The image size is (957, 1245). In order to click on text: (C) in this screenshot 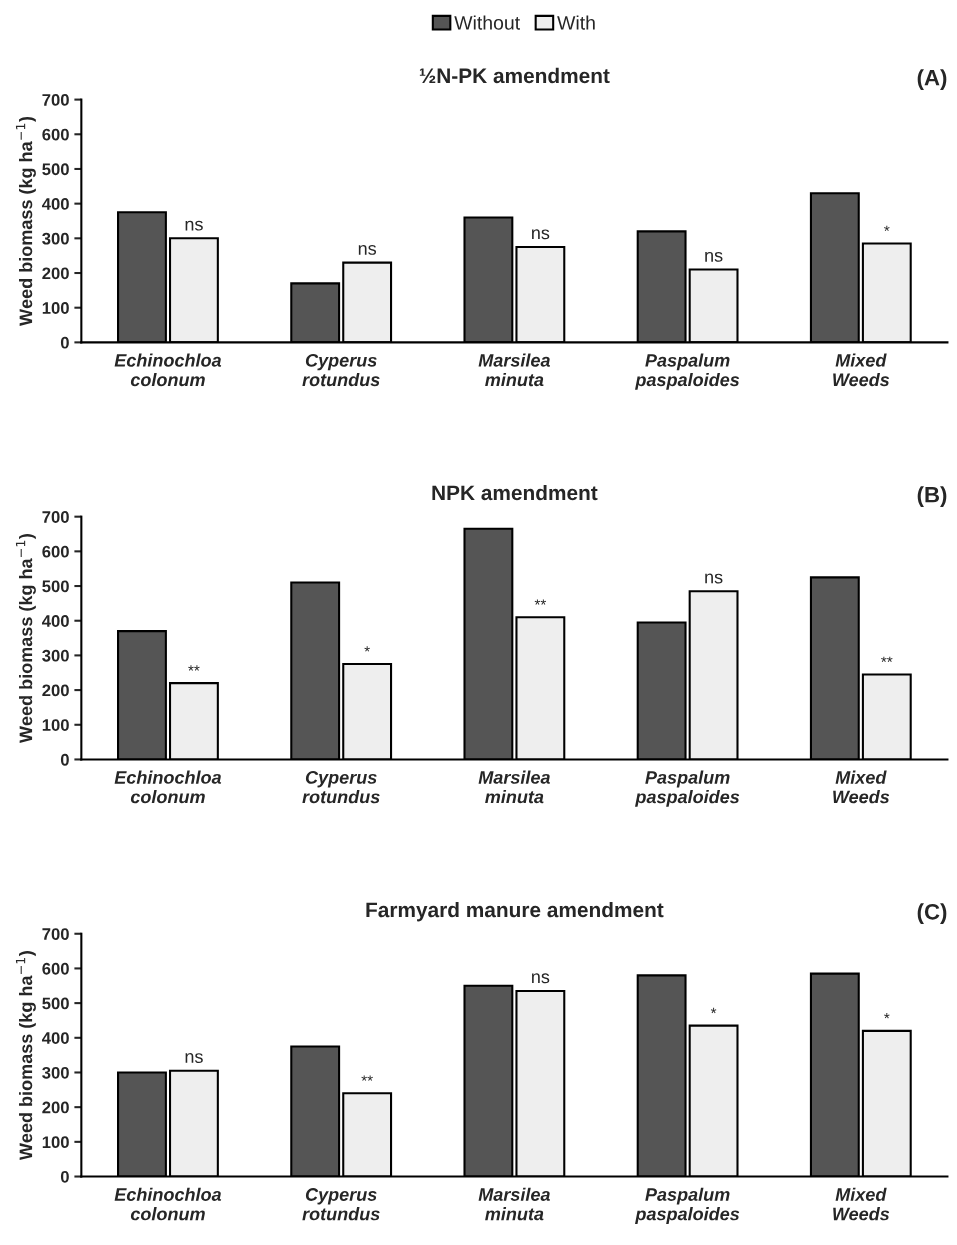, I will do `click(932, 914)`.